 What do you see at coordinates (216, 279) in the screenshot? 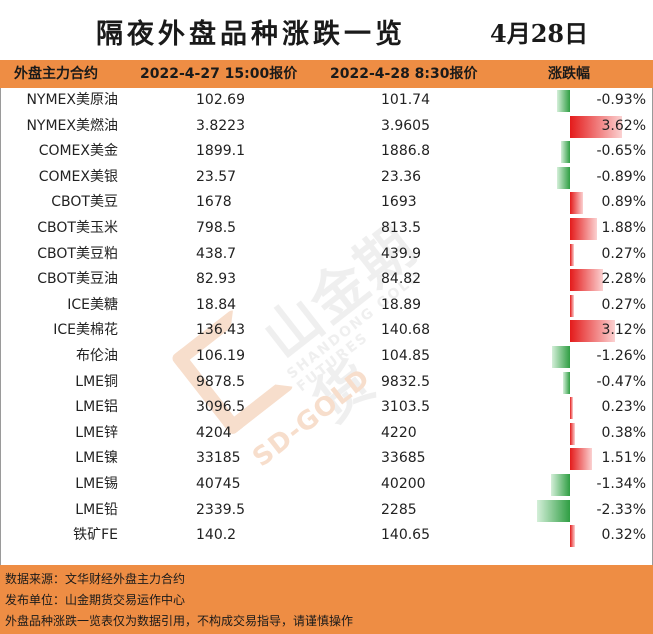
I see `price-1: 82.93` at bounding box center [216, 279].